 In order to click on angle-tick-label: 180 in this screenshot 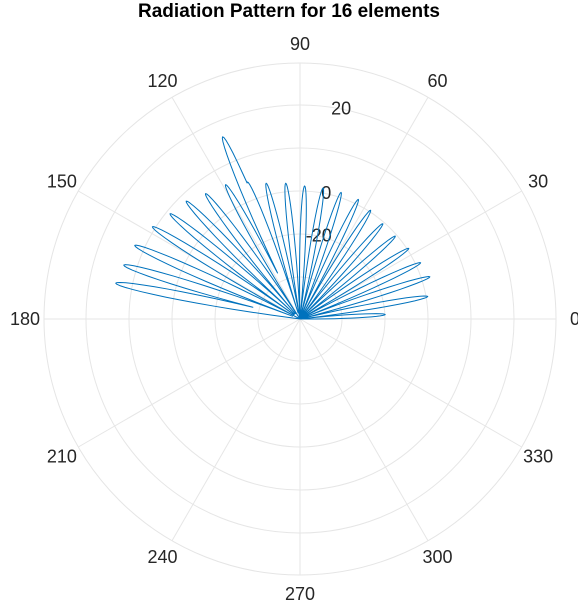, I will do `click(25, 319)`.